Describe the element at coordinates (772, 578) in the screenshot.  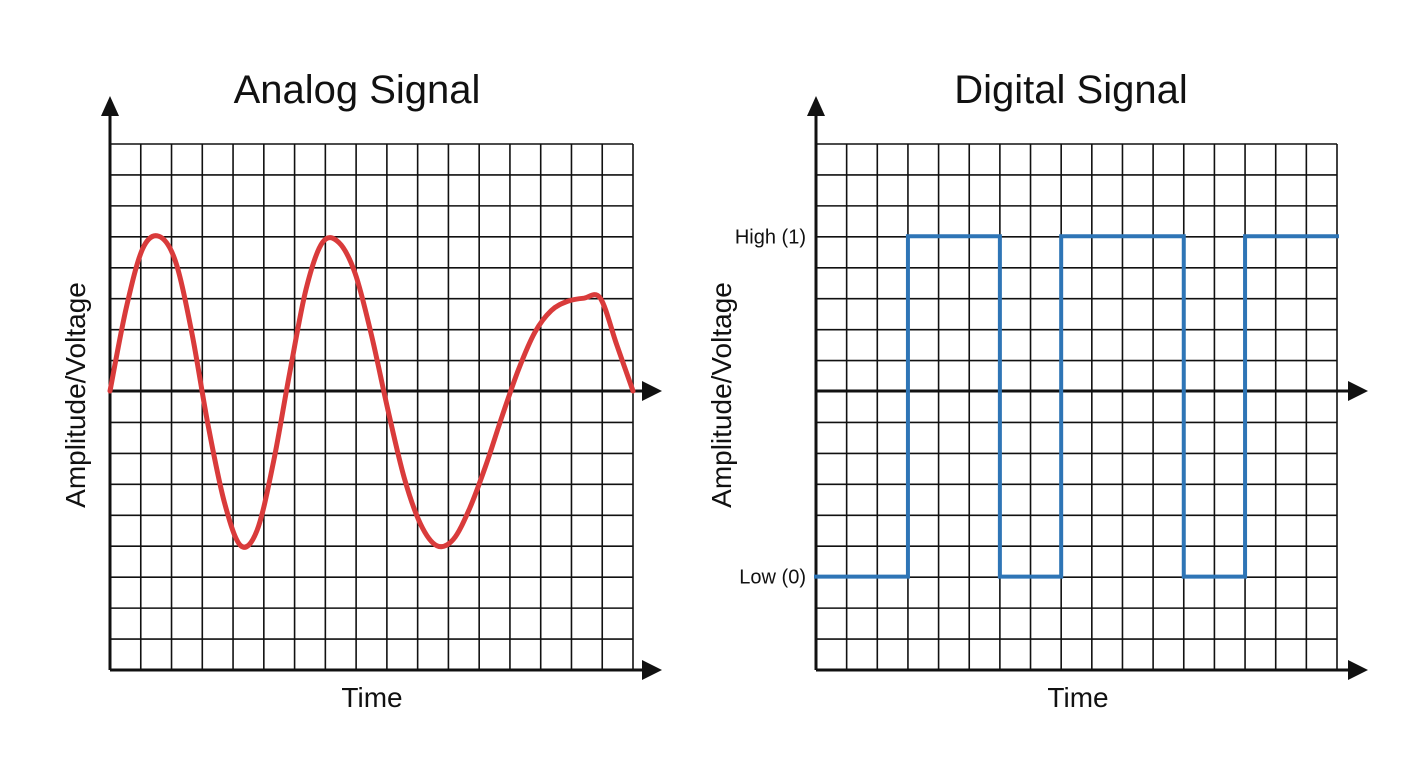
I see `low-tick-label: Low (0)` at that location.